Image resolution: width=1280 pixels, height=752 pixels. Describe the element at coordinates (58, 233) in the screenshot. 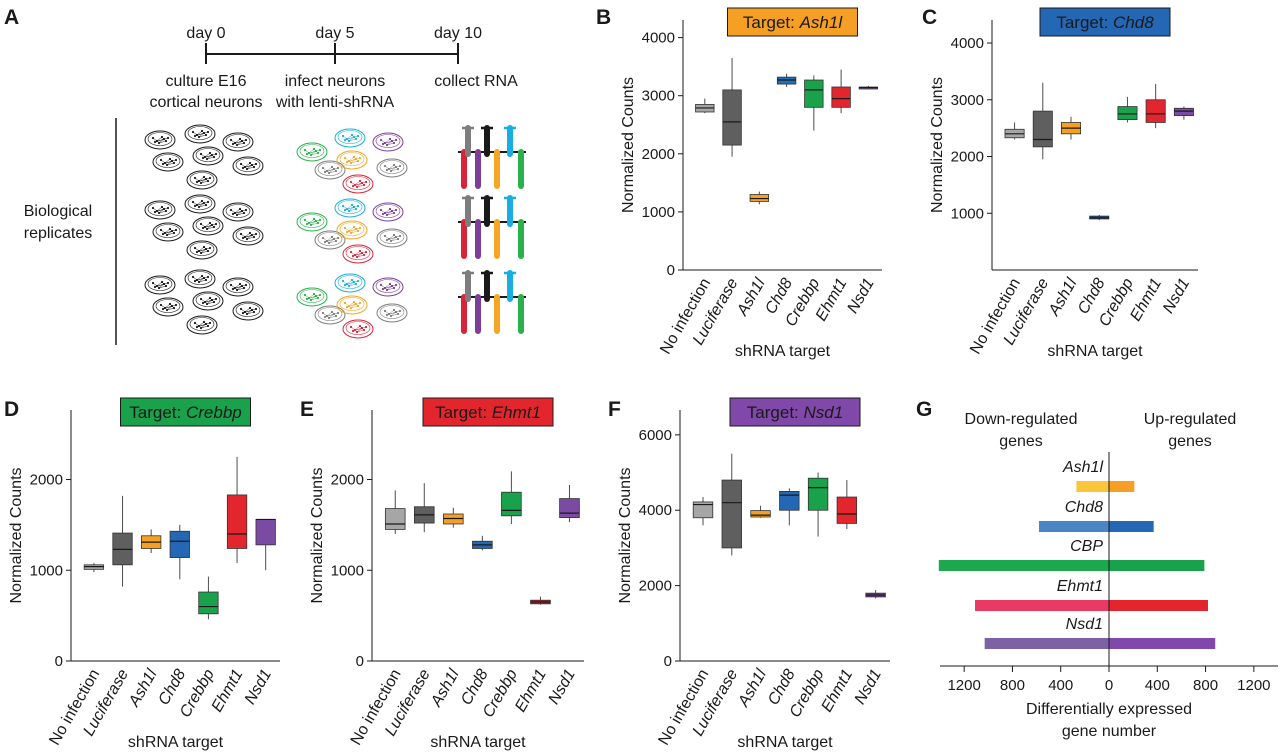

I see `replicates-label: replicates` at that location.